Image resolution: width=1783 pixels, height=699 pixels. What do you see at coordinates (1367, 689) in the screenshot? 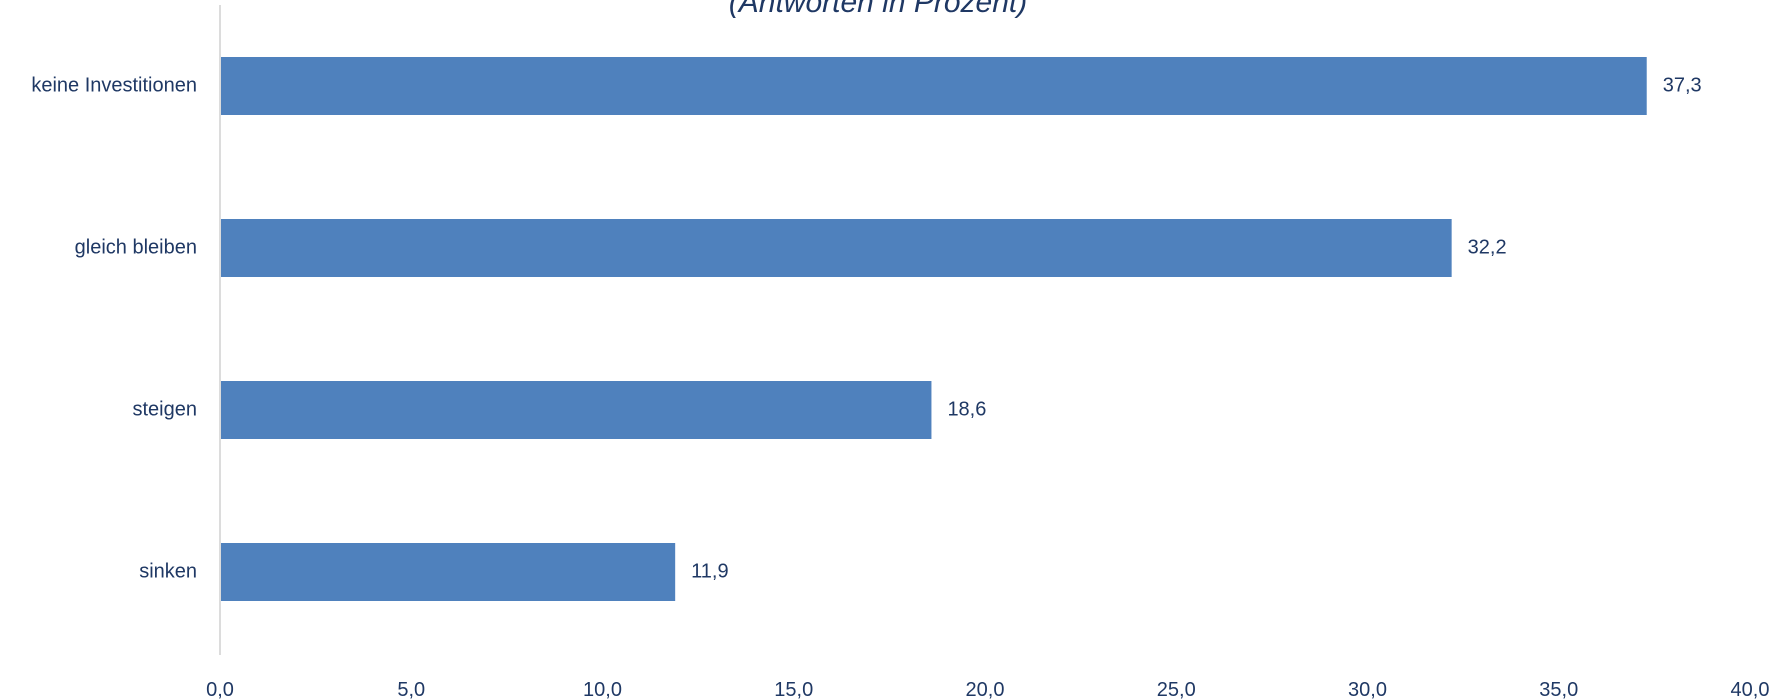
I see `x-tick-label: 30,0` at bounding box center [1367, 689].